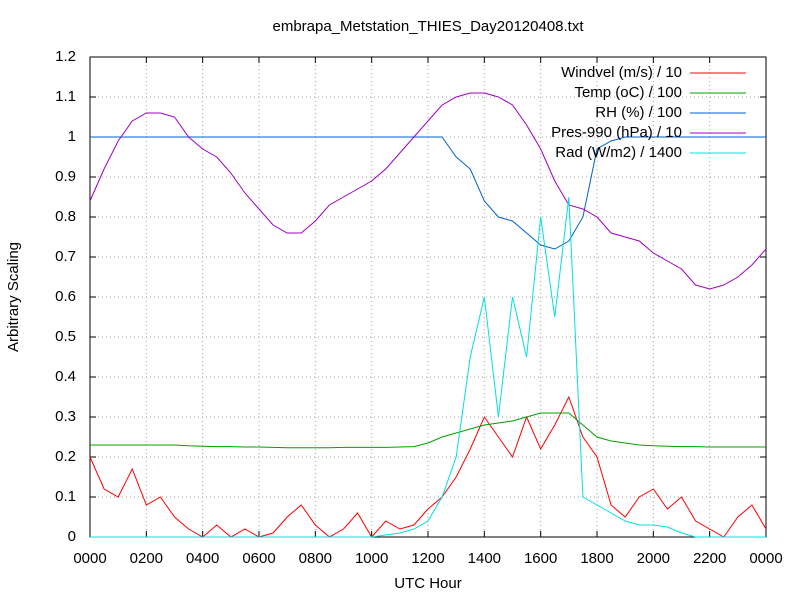 This screenshot has height=605, width=800. I want to click on legend-label: Temp (oC) / 100, so click(628, 92).